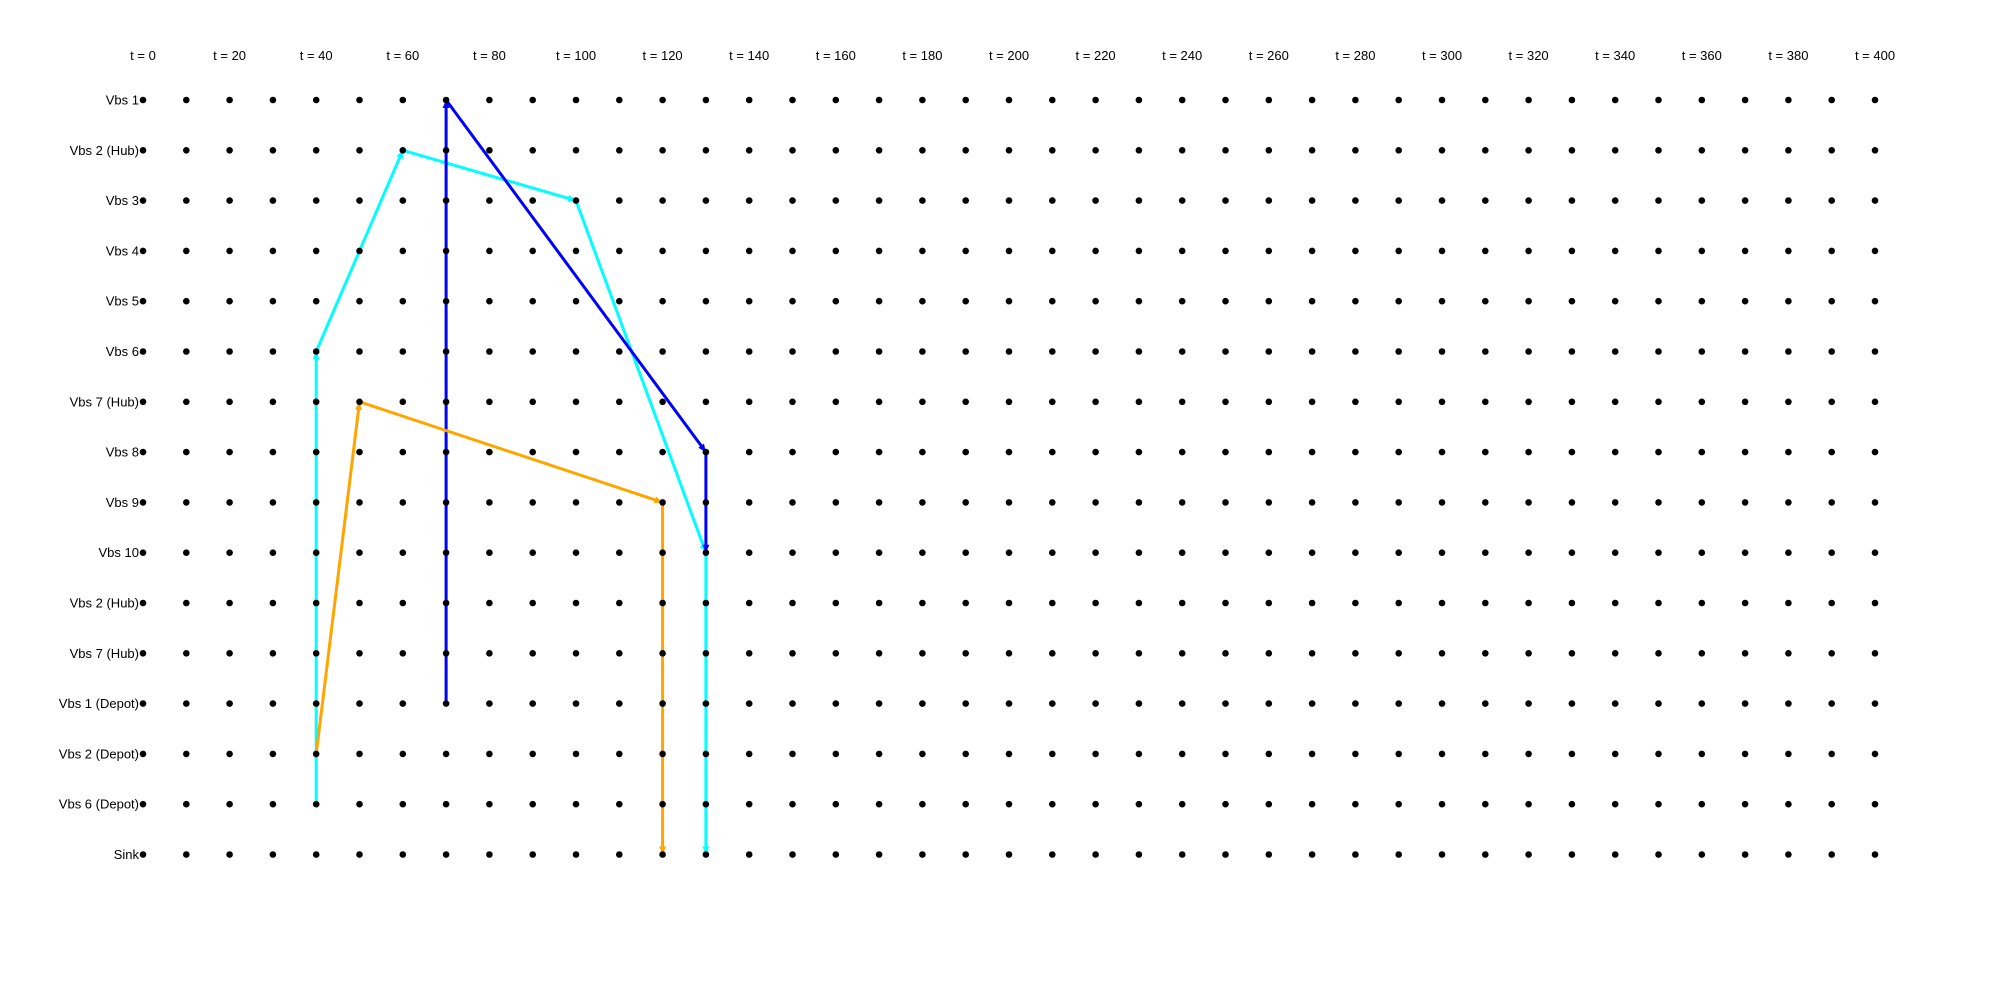 The width and height of the screenshot is (2000, 1000). I want to click on route-segment, so click(511, 452).